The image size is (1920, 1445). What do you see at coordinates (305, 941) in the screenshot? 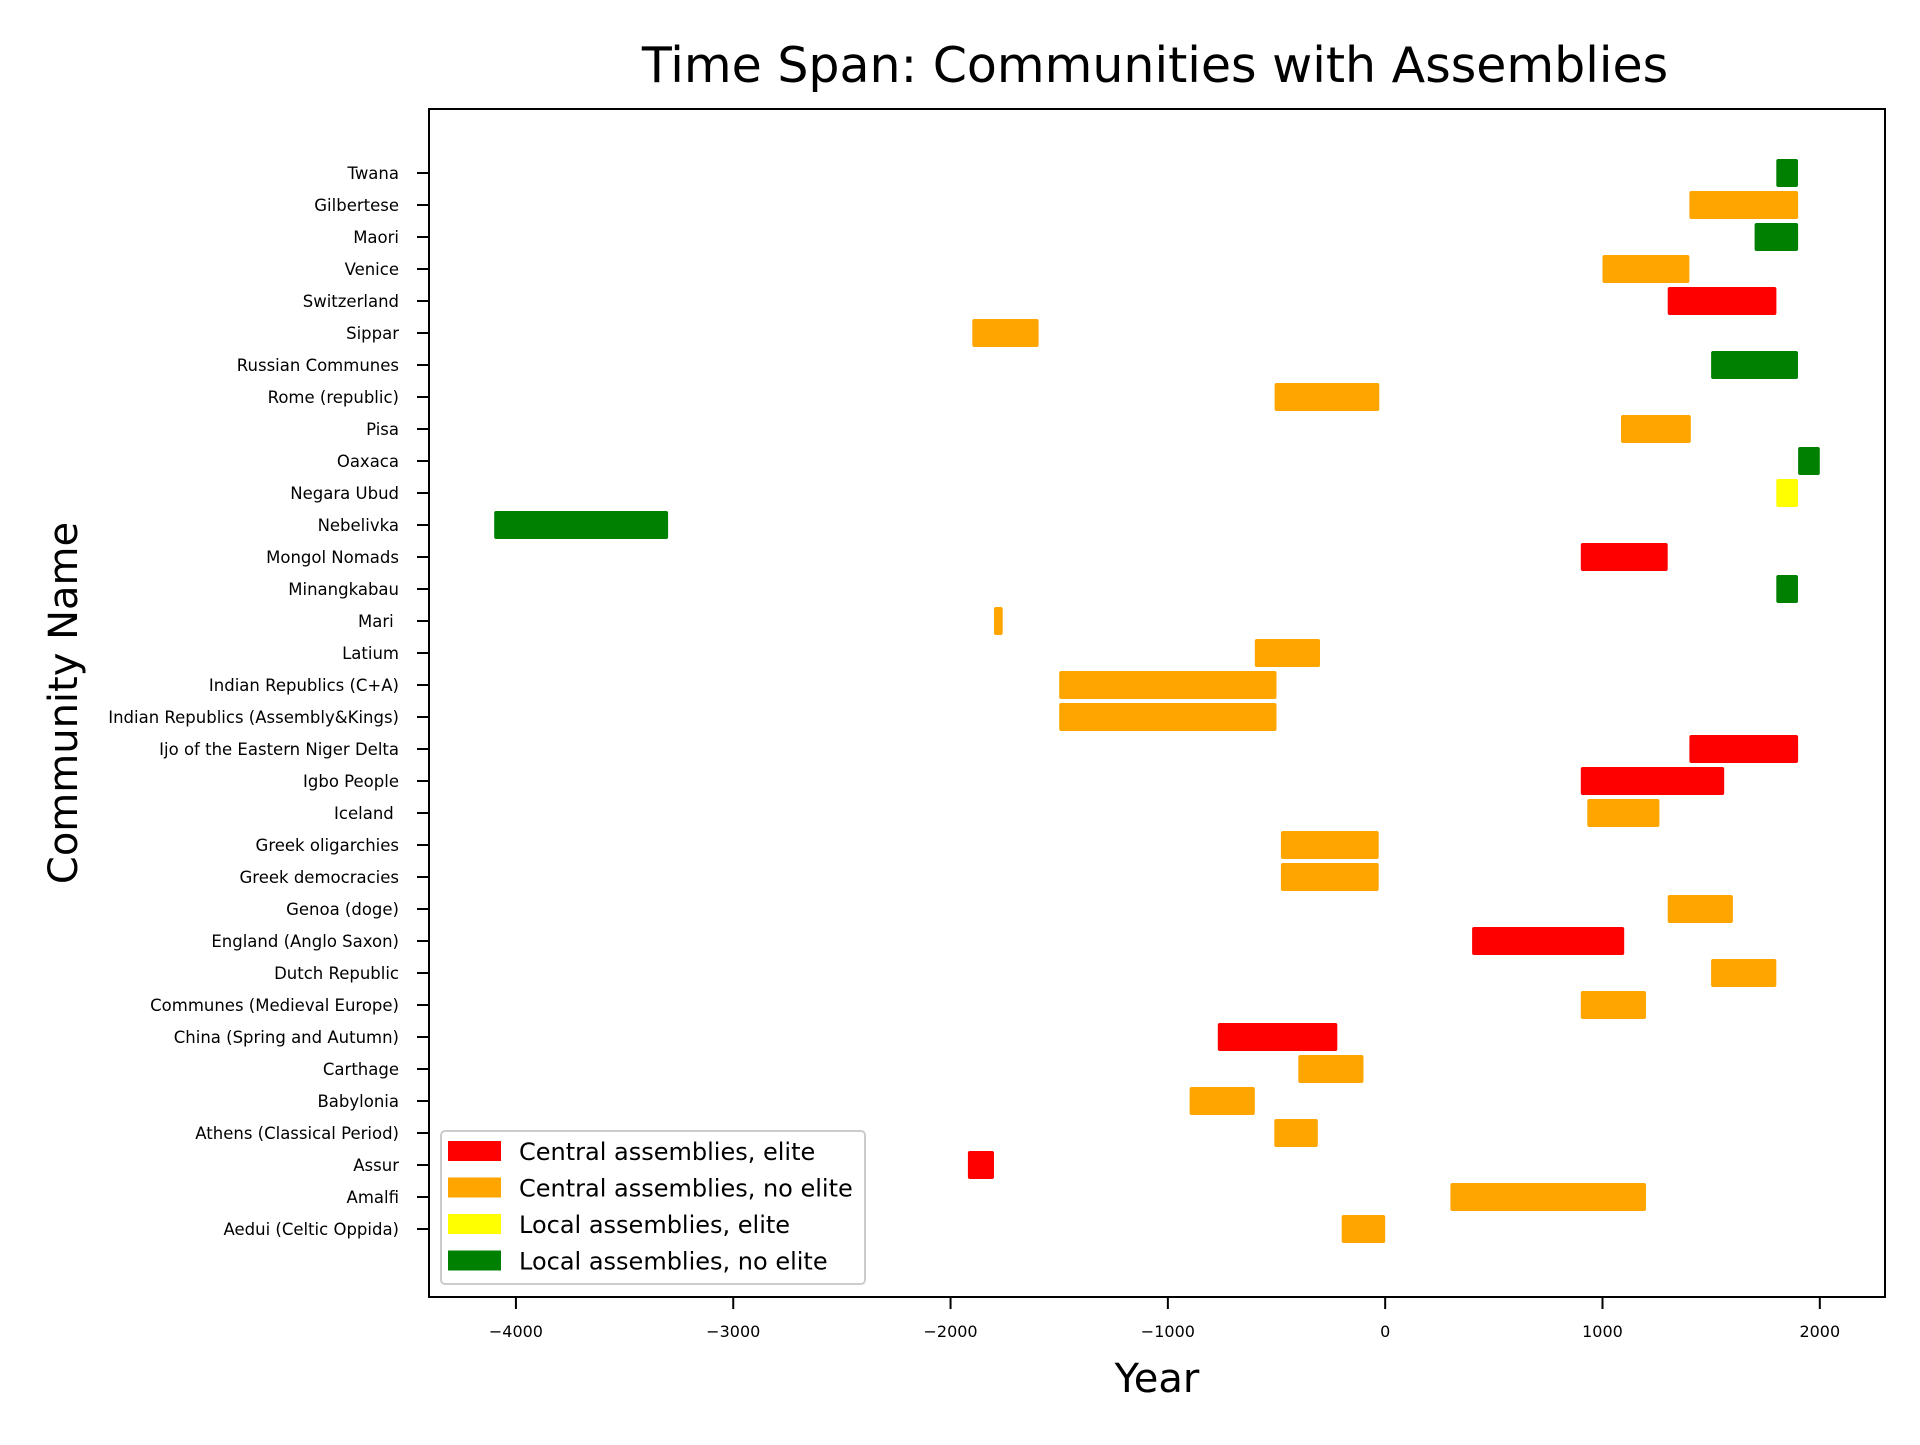
I see `y-tick-label: England (Anglo Saxon)` at bounding box center [305, 941].